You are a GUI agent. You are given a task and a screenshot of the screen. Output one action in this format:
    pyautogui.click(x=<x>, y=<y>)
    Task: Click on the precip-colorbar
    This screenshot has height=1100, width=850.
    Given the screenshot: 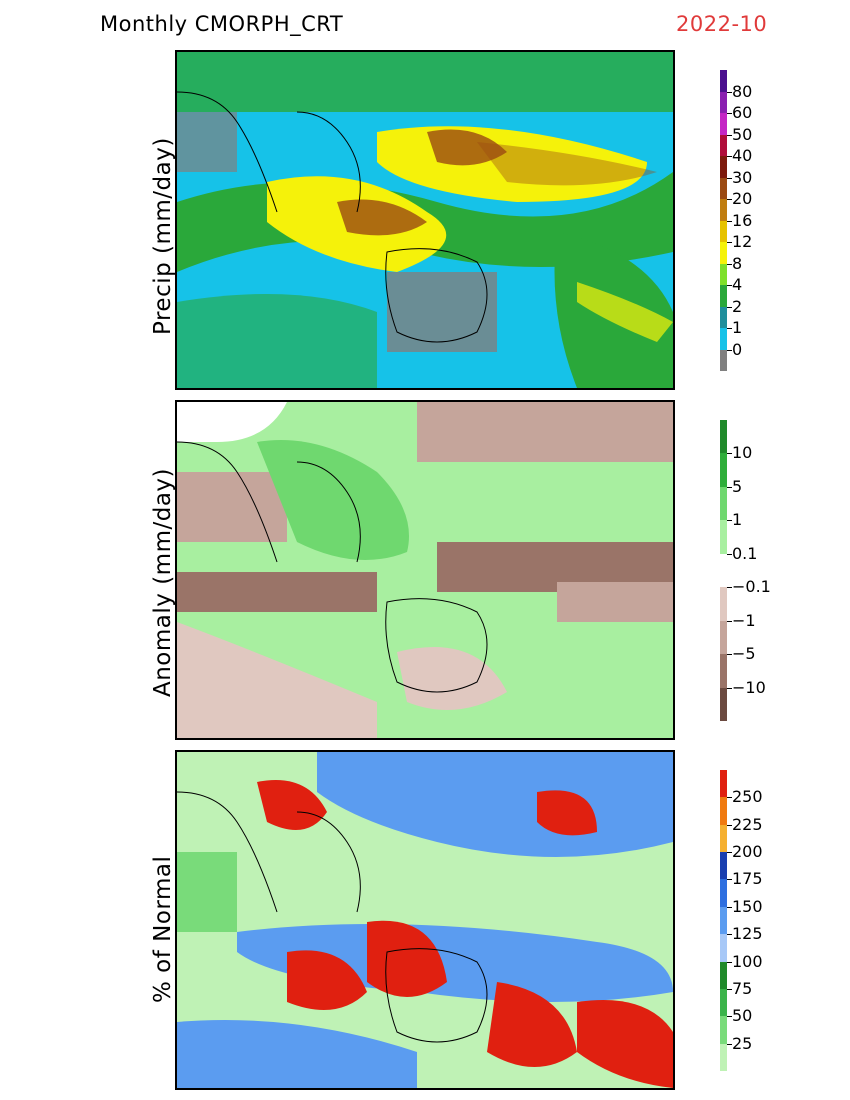 What is the action you would take?
    pyautogui.click(x=723, y=220)
    